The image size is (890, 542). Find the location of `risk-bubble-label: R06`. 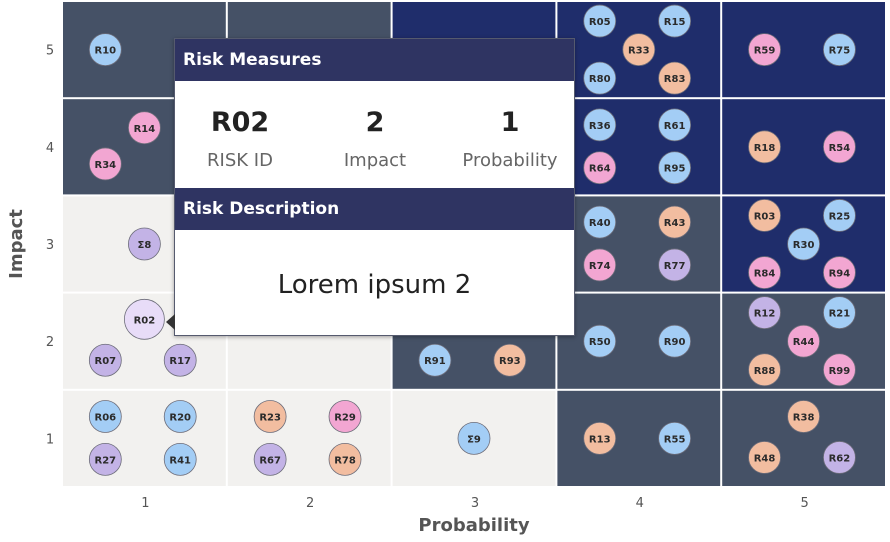

risk-bubble-label: R06 is located at coordinates (106, 418).